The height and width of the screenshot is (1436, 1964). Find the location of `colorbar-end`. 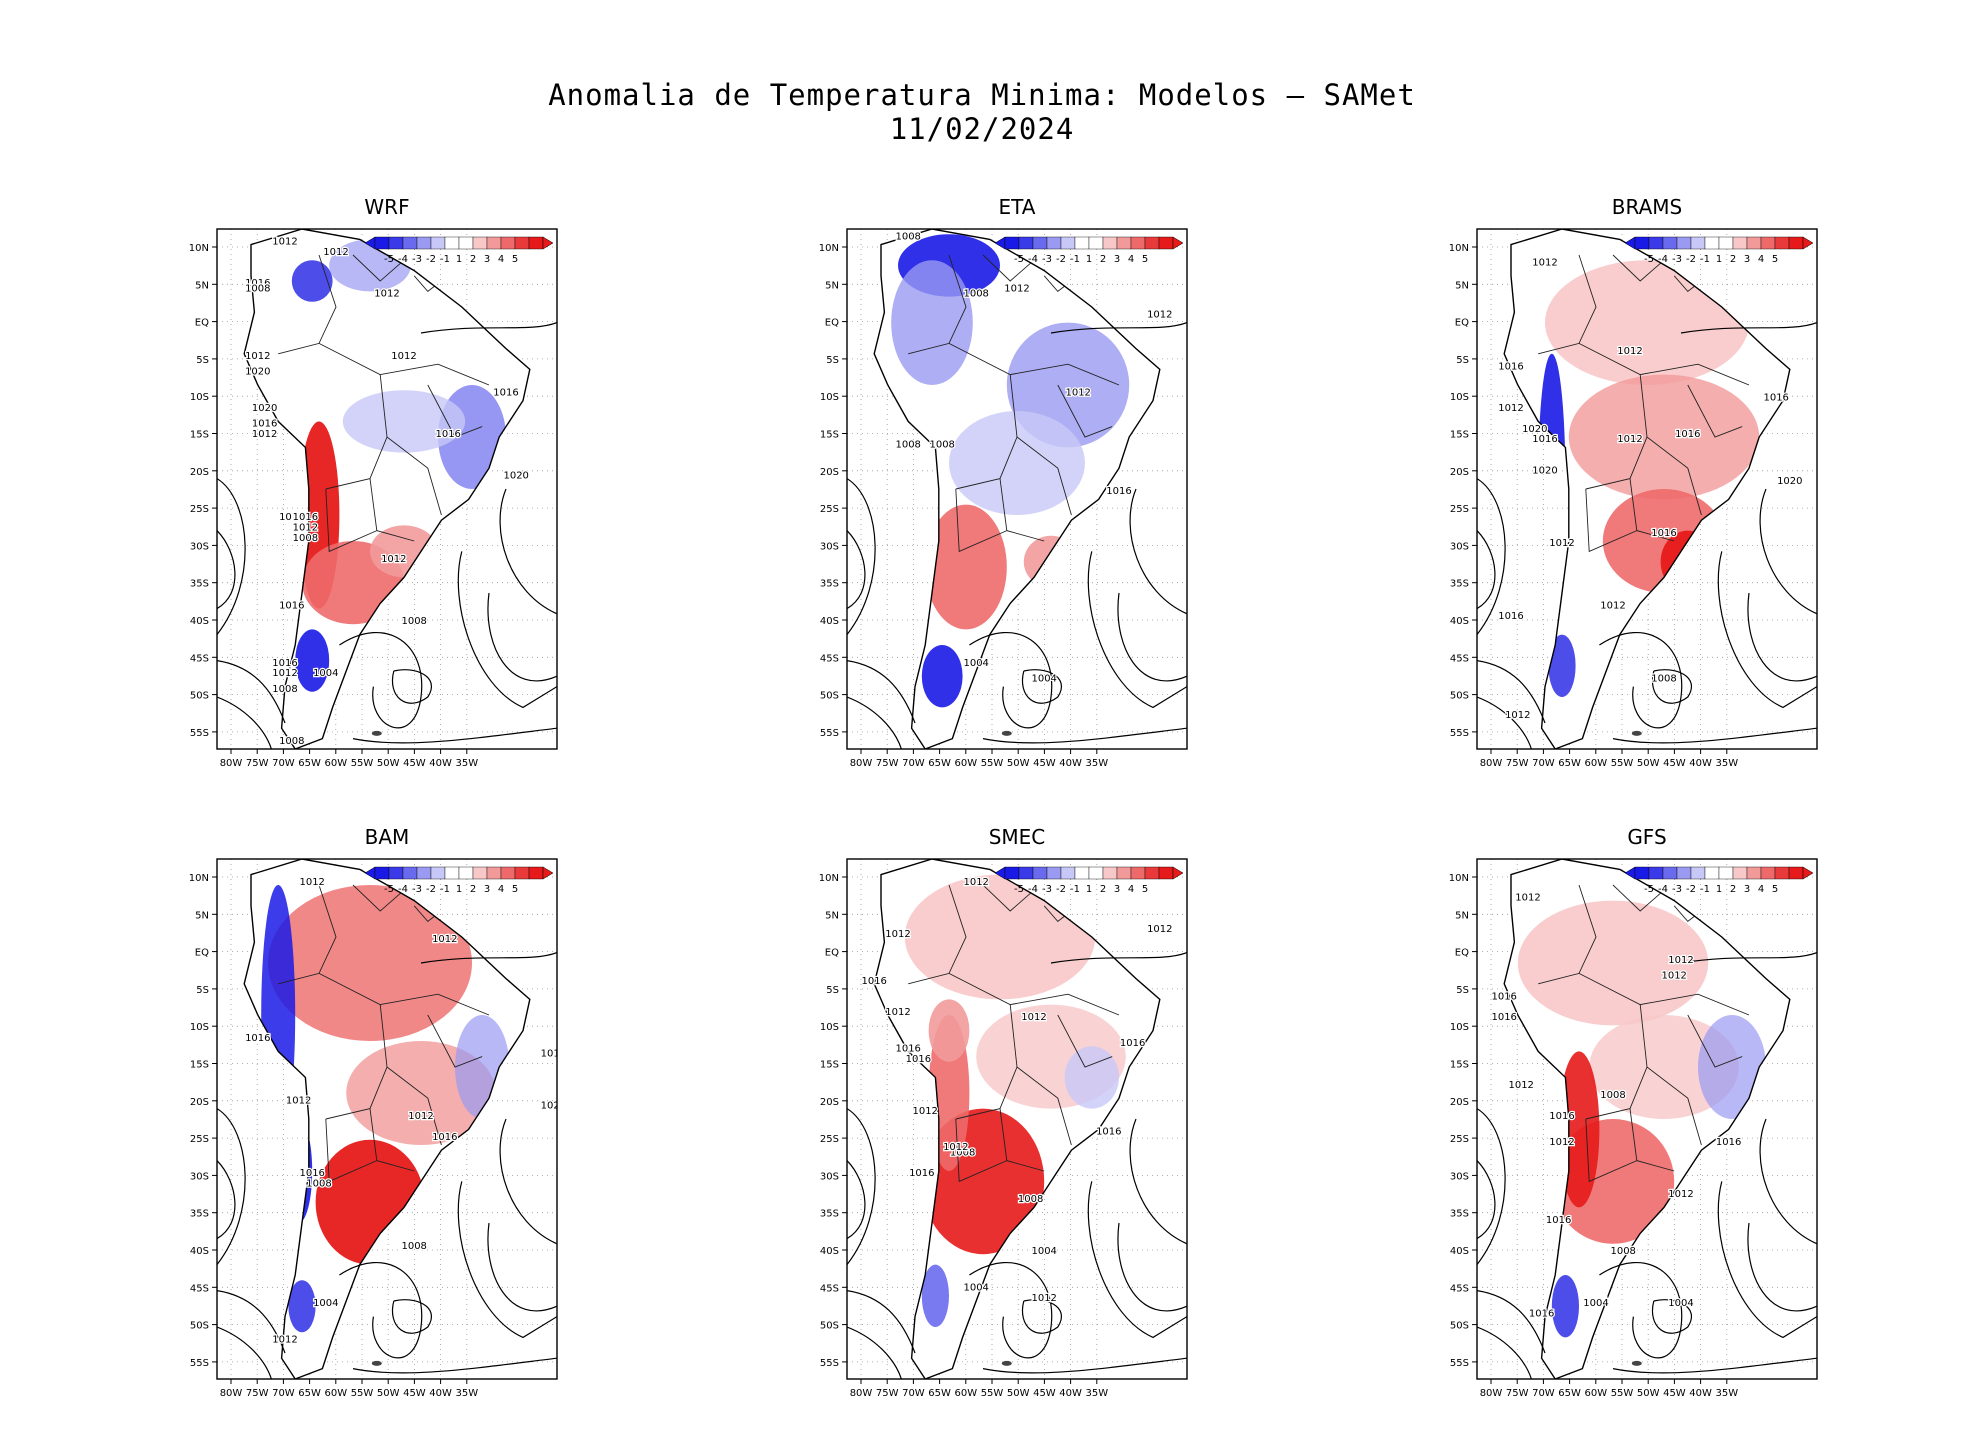

colorbar-end is located at coordinates (1808, 243).